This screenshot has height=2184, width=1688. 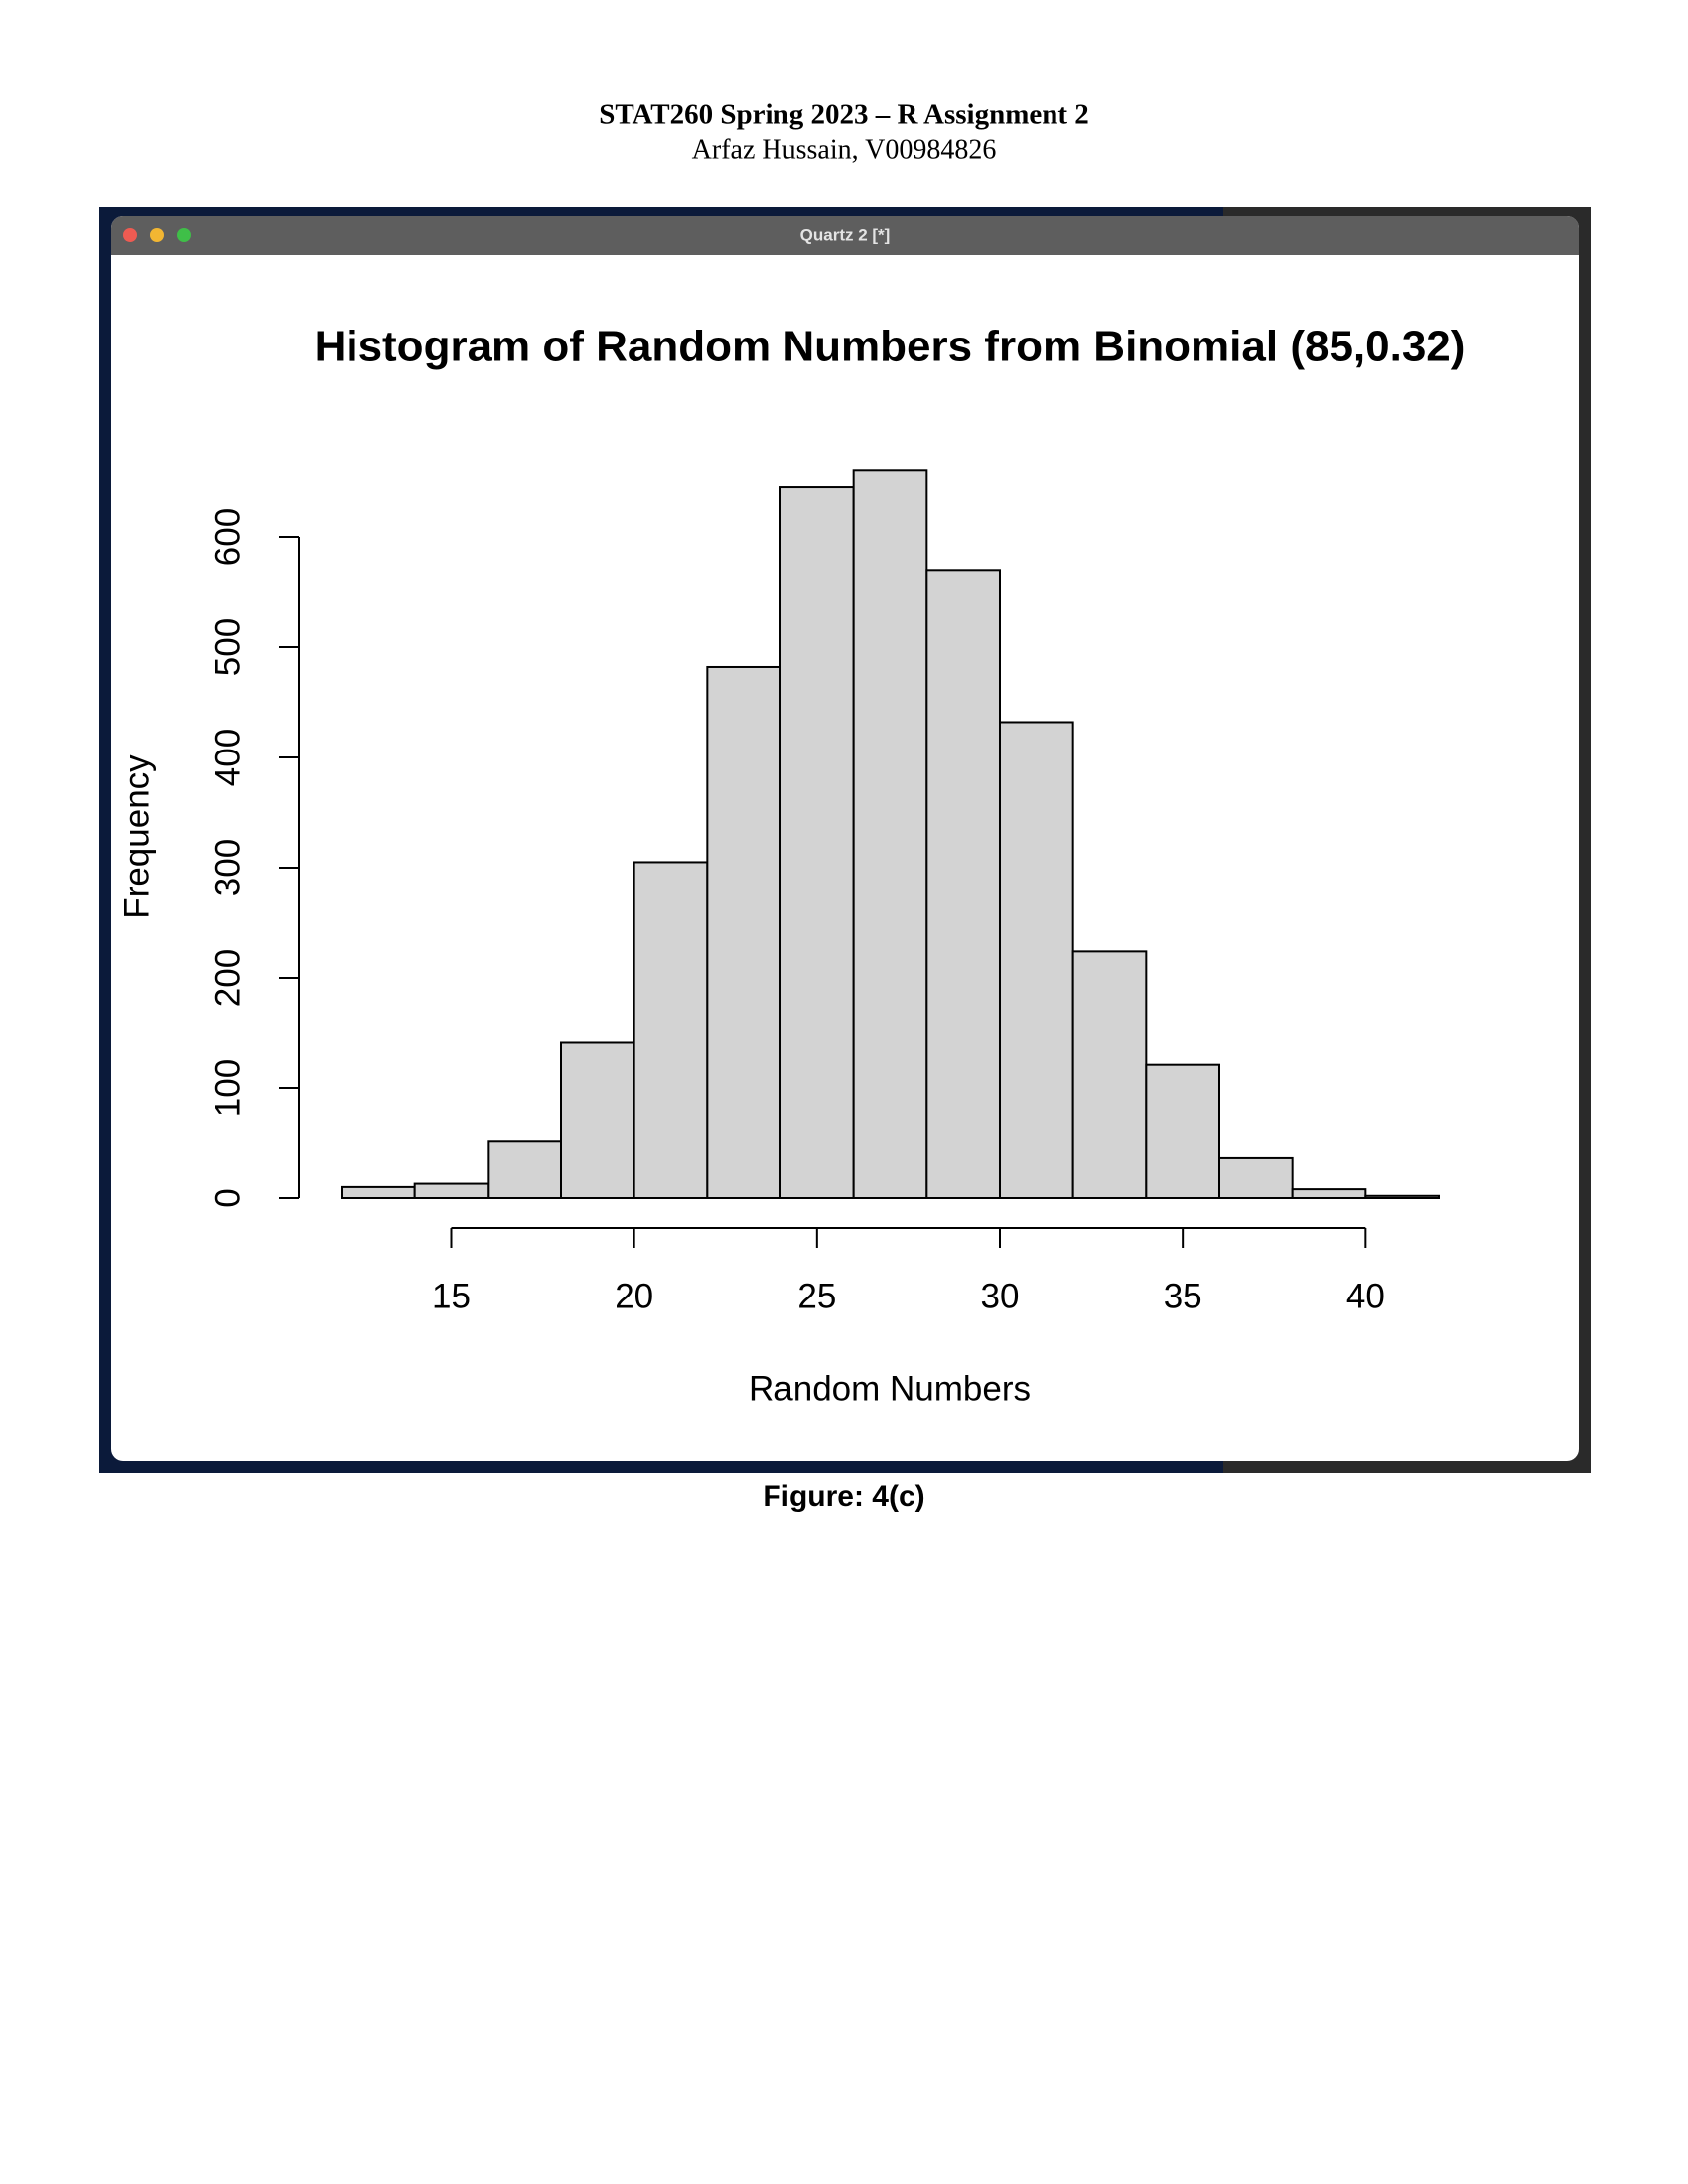 I want to click on y-tick-label: 100, so click(x=228, y=1088).